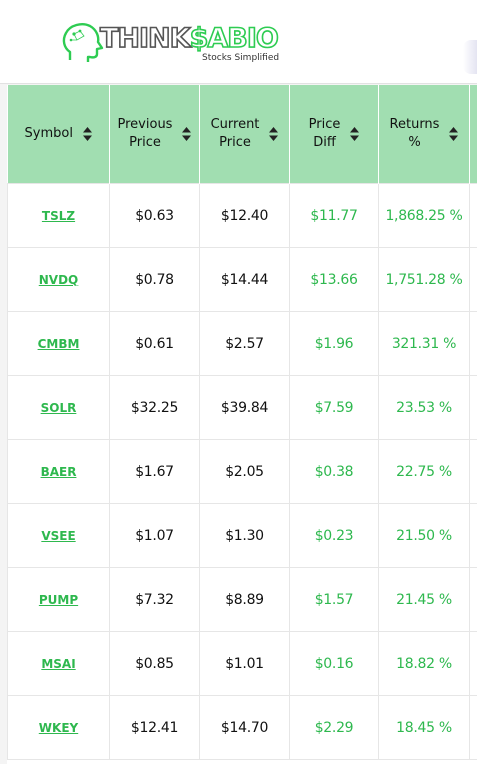 This screenshot has width=477, height=764. What do you see at coordinates (334, 663) in the screenshot?
I see `price-diff-cell: $0.16` at bounding box center [334, 663].